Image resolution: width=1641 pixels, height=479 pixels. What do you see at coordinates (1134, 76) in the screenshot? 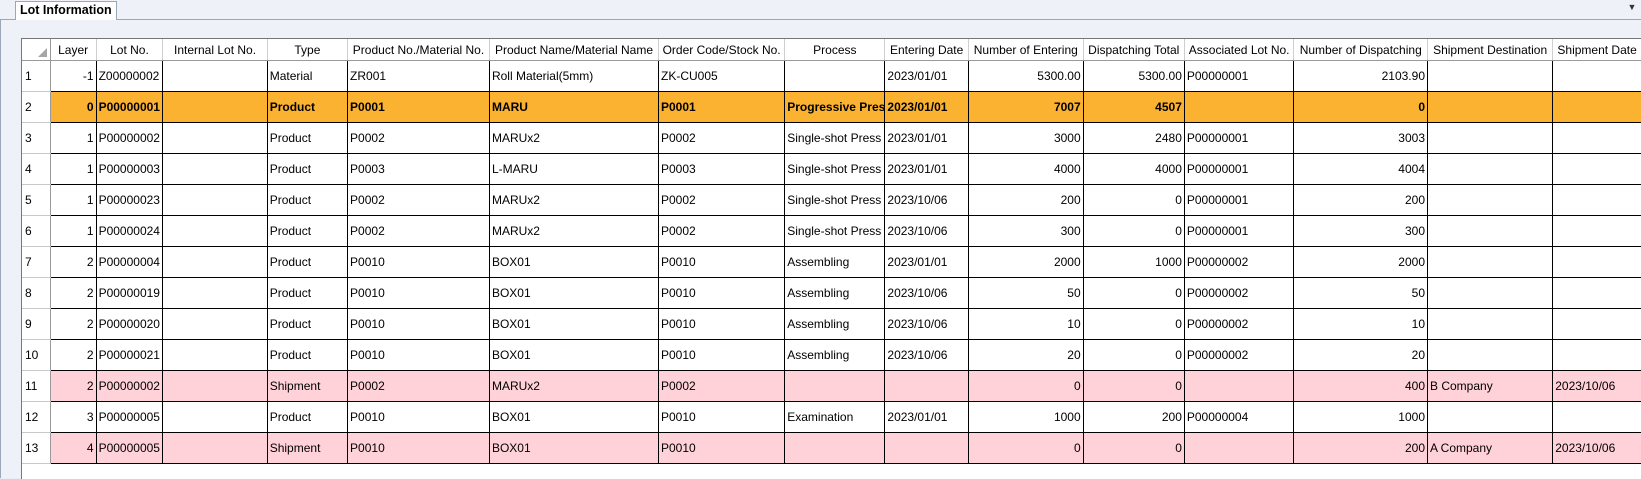
I see `cell-dispatch-total: 5300.00` at bounding box center [1134, 76].